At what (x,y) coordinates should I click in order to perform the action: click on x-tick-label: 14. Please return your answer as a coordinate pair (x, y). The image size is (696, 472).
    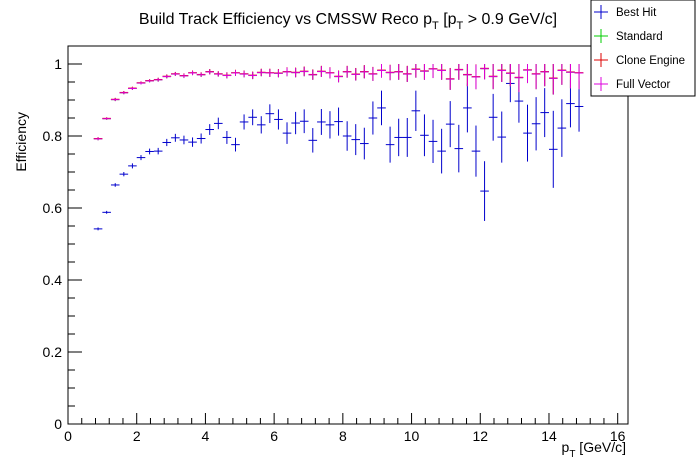
    Looking at the image, I should click on (549, 436).